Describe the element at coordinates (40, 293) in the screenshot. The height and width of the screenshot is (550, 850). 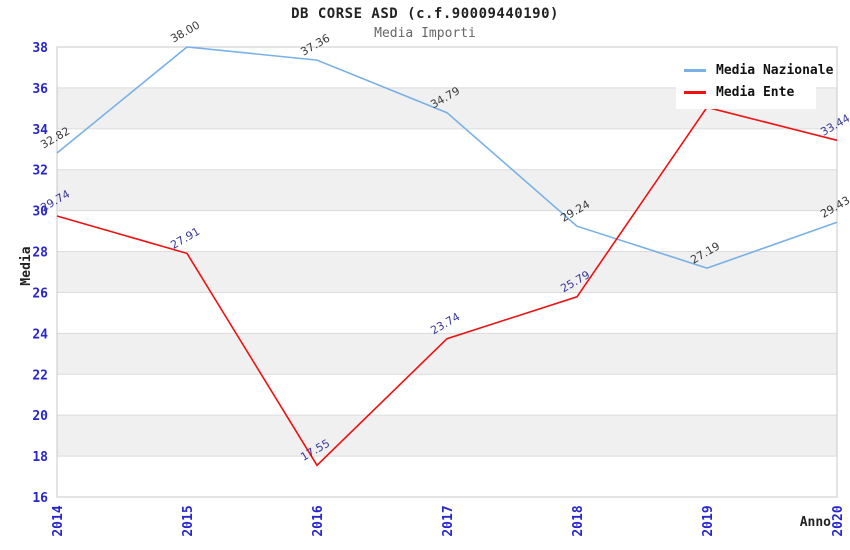
I see `y-tick-label: 26` at that location.